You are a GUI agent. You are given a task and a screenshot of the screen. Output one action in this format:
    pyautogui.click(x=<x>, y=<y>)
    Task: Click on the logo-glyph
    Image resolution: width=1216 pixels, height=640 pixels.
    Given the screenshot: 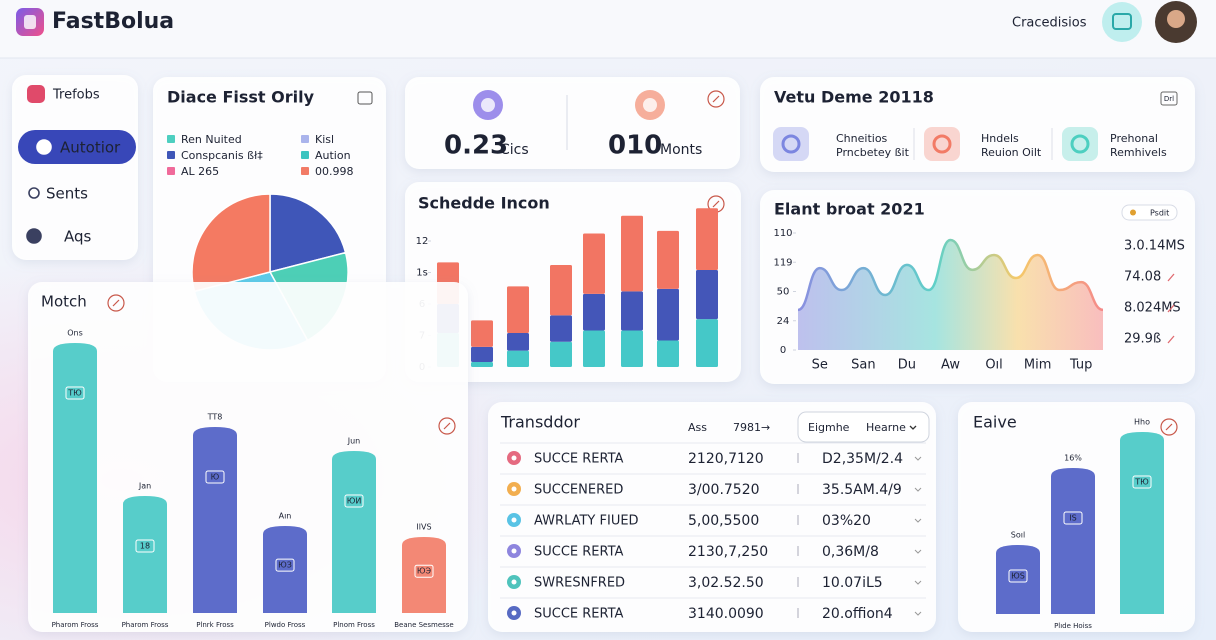 What is the action you would take?
    pyautogui.click(x=30, y=22)
    